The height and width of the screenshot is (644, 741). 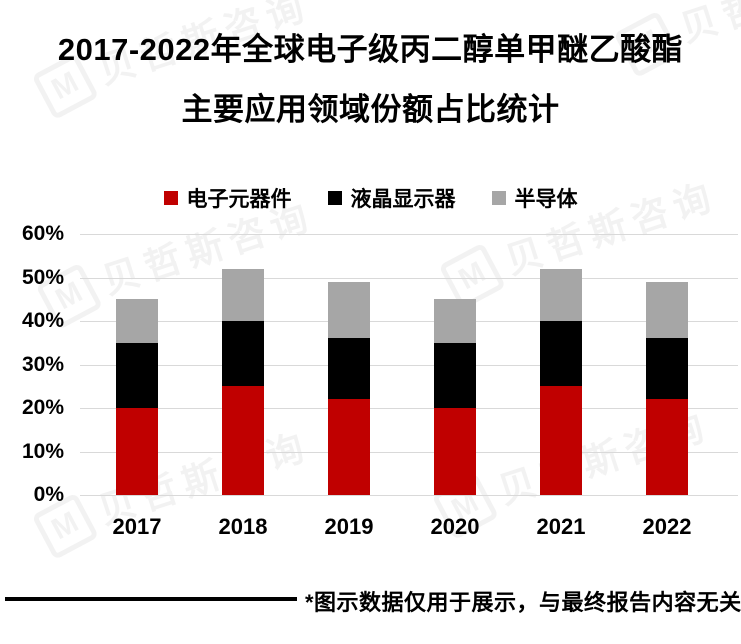 What do you see at coordinates (370, 109) in the screenshot?
I see `chart-title-line2: 主要应用领域份额占比统计` at bounding box center [370, 109].